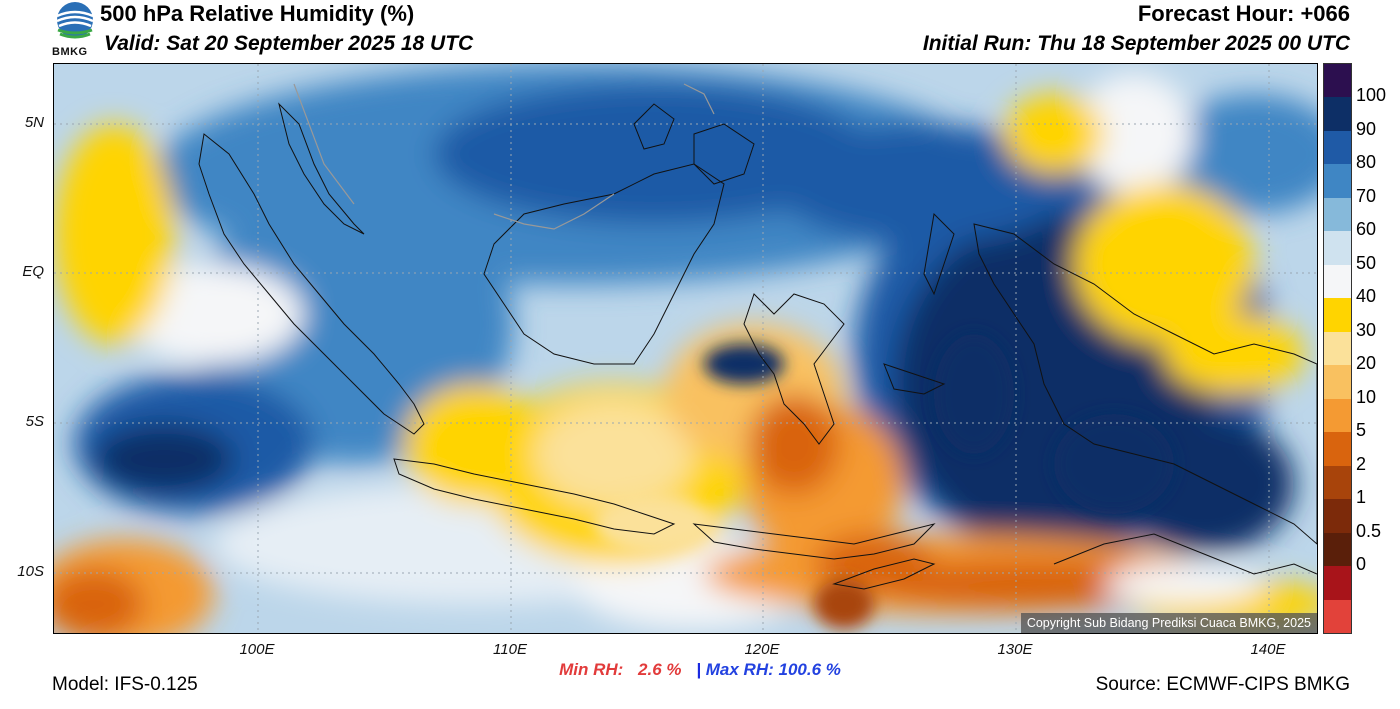 This screenshot has width=1400, height=709. What do you see at coordinates (1366, 262) in the screenshot?
I see `colorbar-label: 50` at bounding box center [1366, 262].